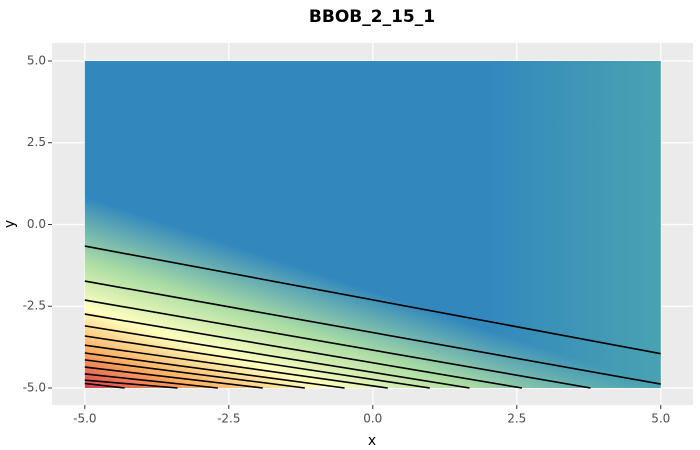 The image size is (700, 450). I want to click on y-tick-label: -5.0, so click(34, 387).